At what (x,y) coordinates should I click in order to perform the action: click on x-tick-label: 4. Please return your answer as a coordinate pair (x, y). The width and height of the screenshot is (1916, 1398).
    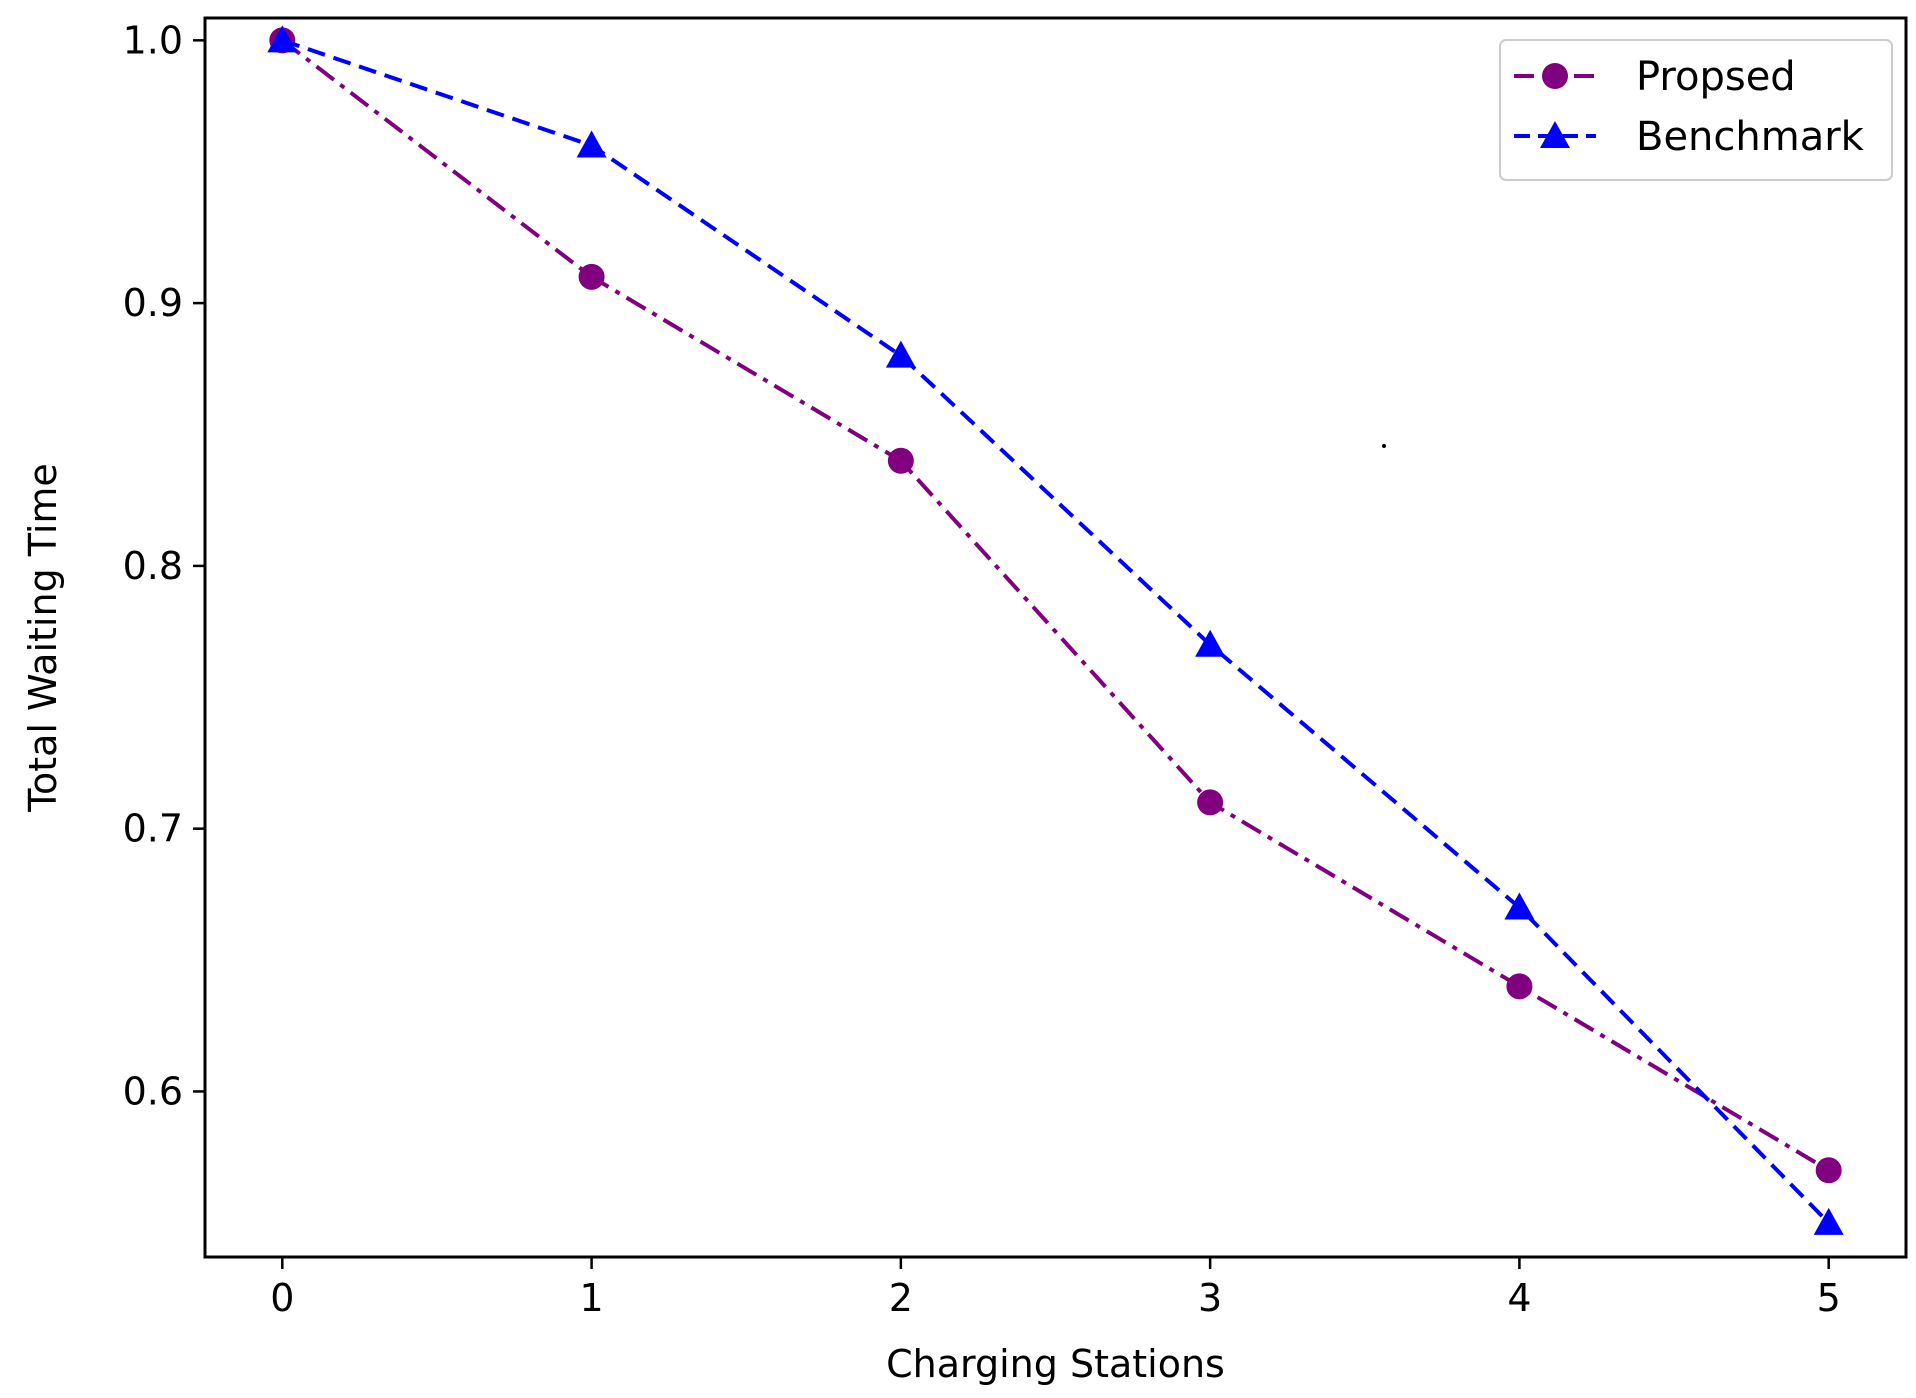
    Looking at the image, I should click on (1519, 1298).